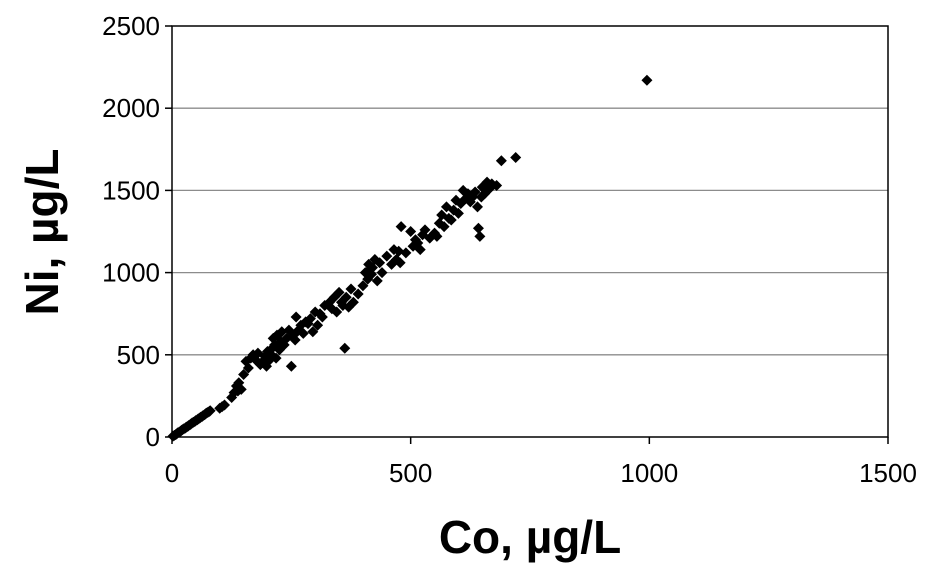 The height and width of the screenshot is (564, 929). I want to click on y-axis-ticks: 0 500 1000 1500 2000 2500, so click(137, 231).